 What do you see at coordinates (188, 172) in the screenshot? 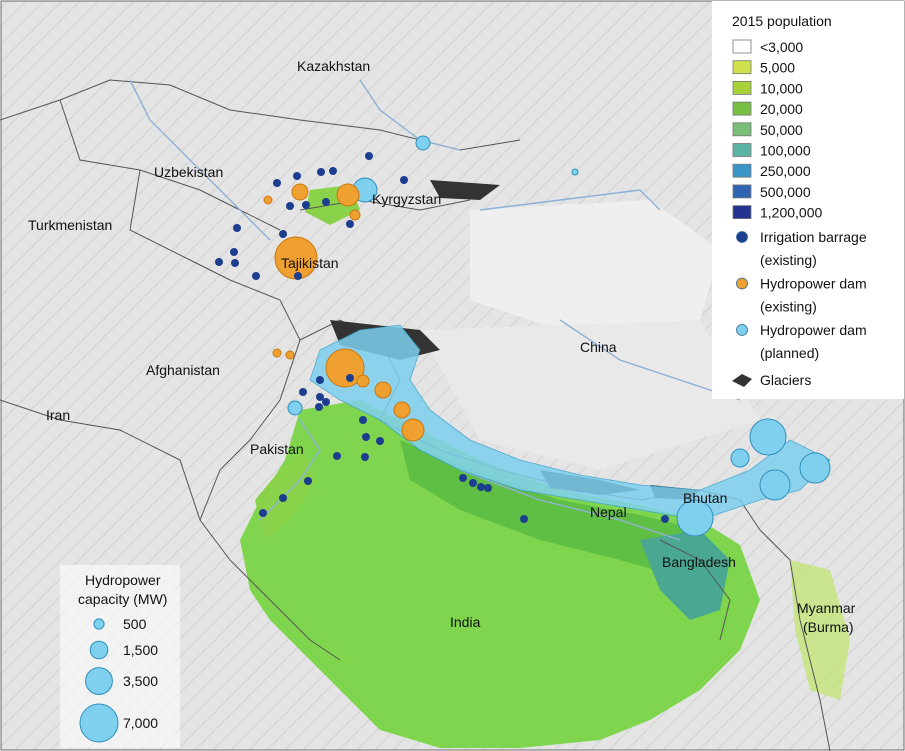
I see `label-uzbekistan: Uzbekistan` at bounding box center [188, 172].